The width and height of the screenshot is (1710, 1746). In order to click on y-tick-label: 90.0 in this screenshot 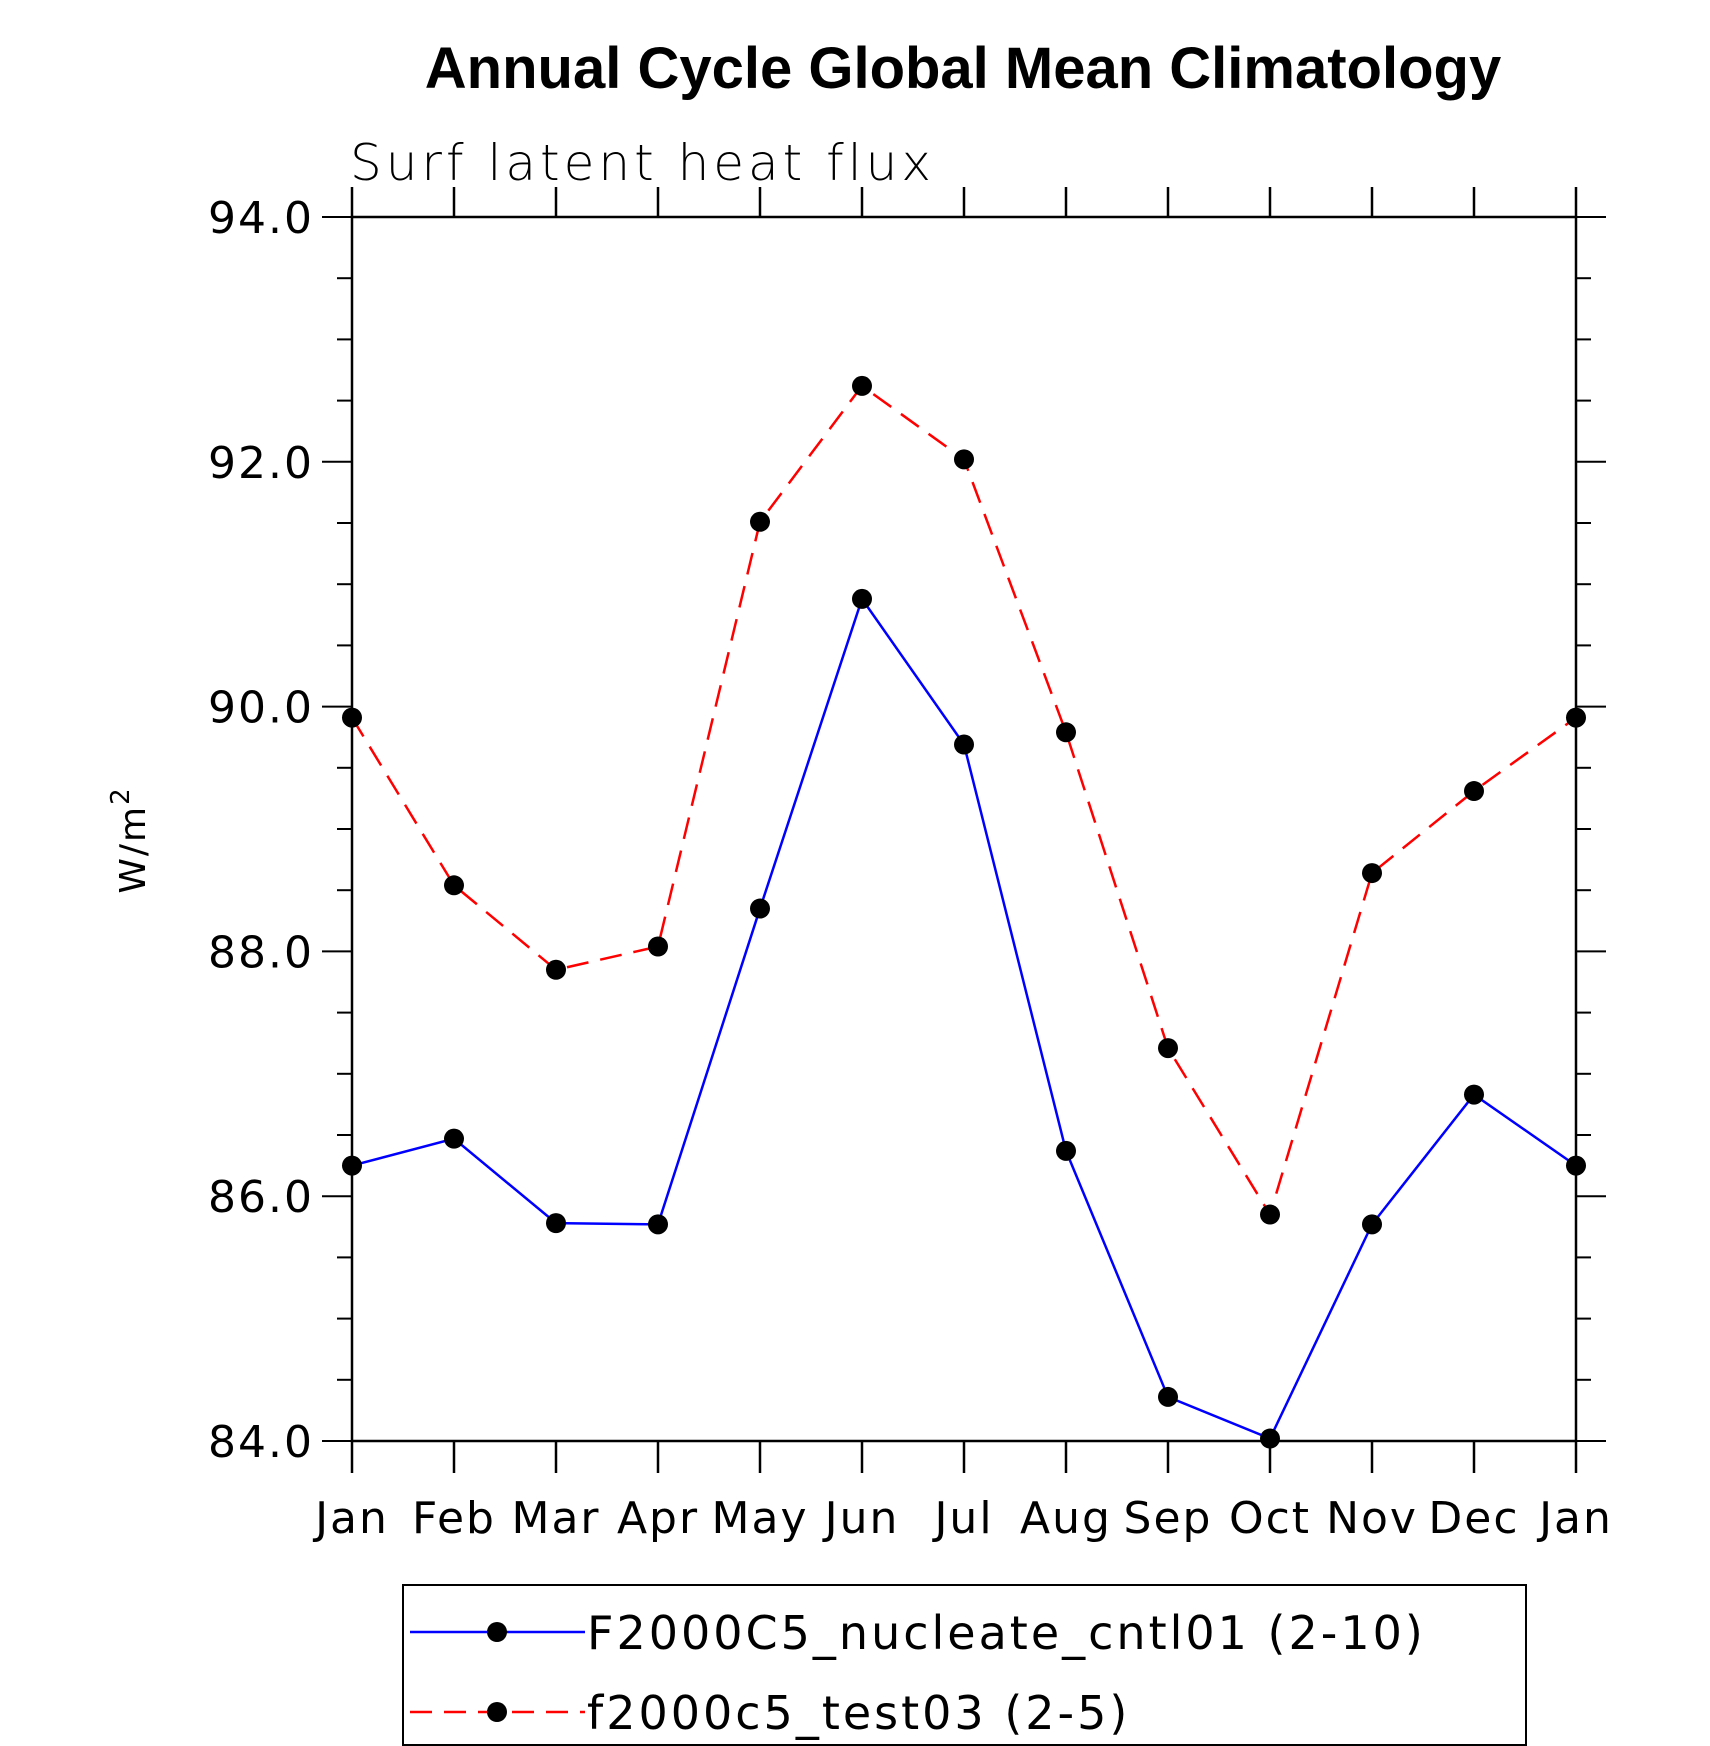, I will do `click(261, 708)`.